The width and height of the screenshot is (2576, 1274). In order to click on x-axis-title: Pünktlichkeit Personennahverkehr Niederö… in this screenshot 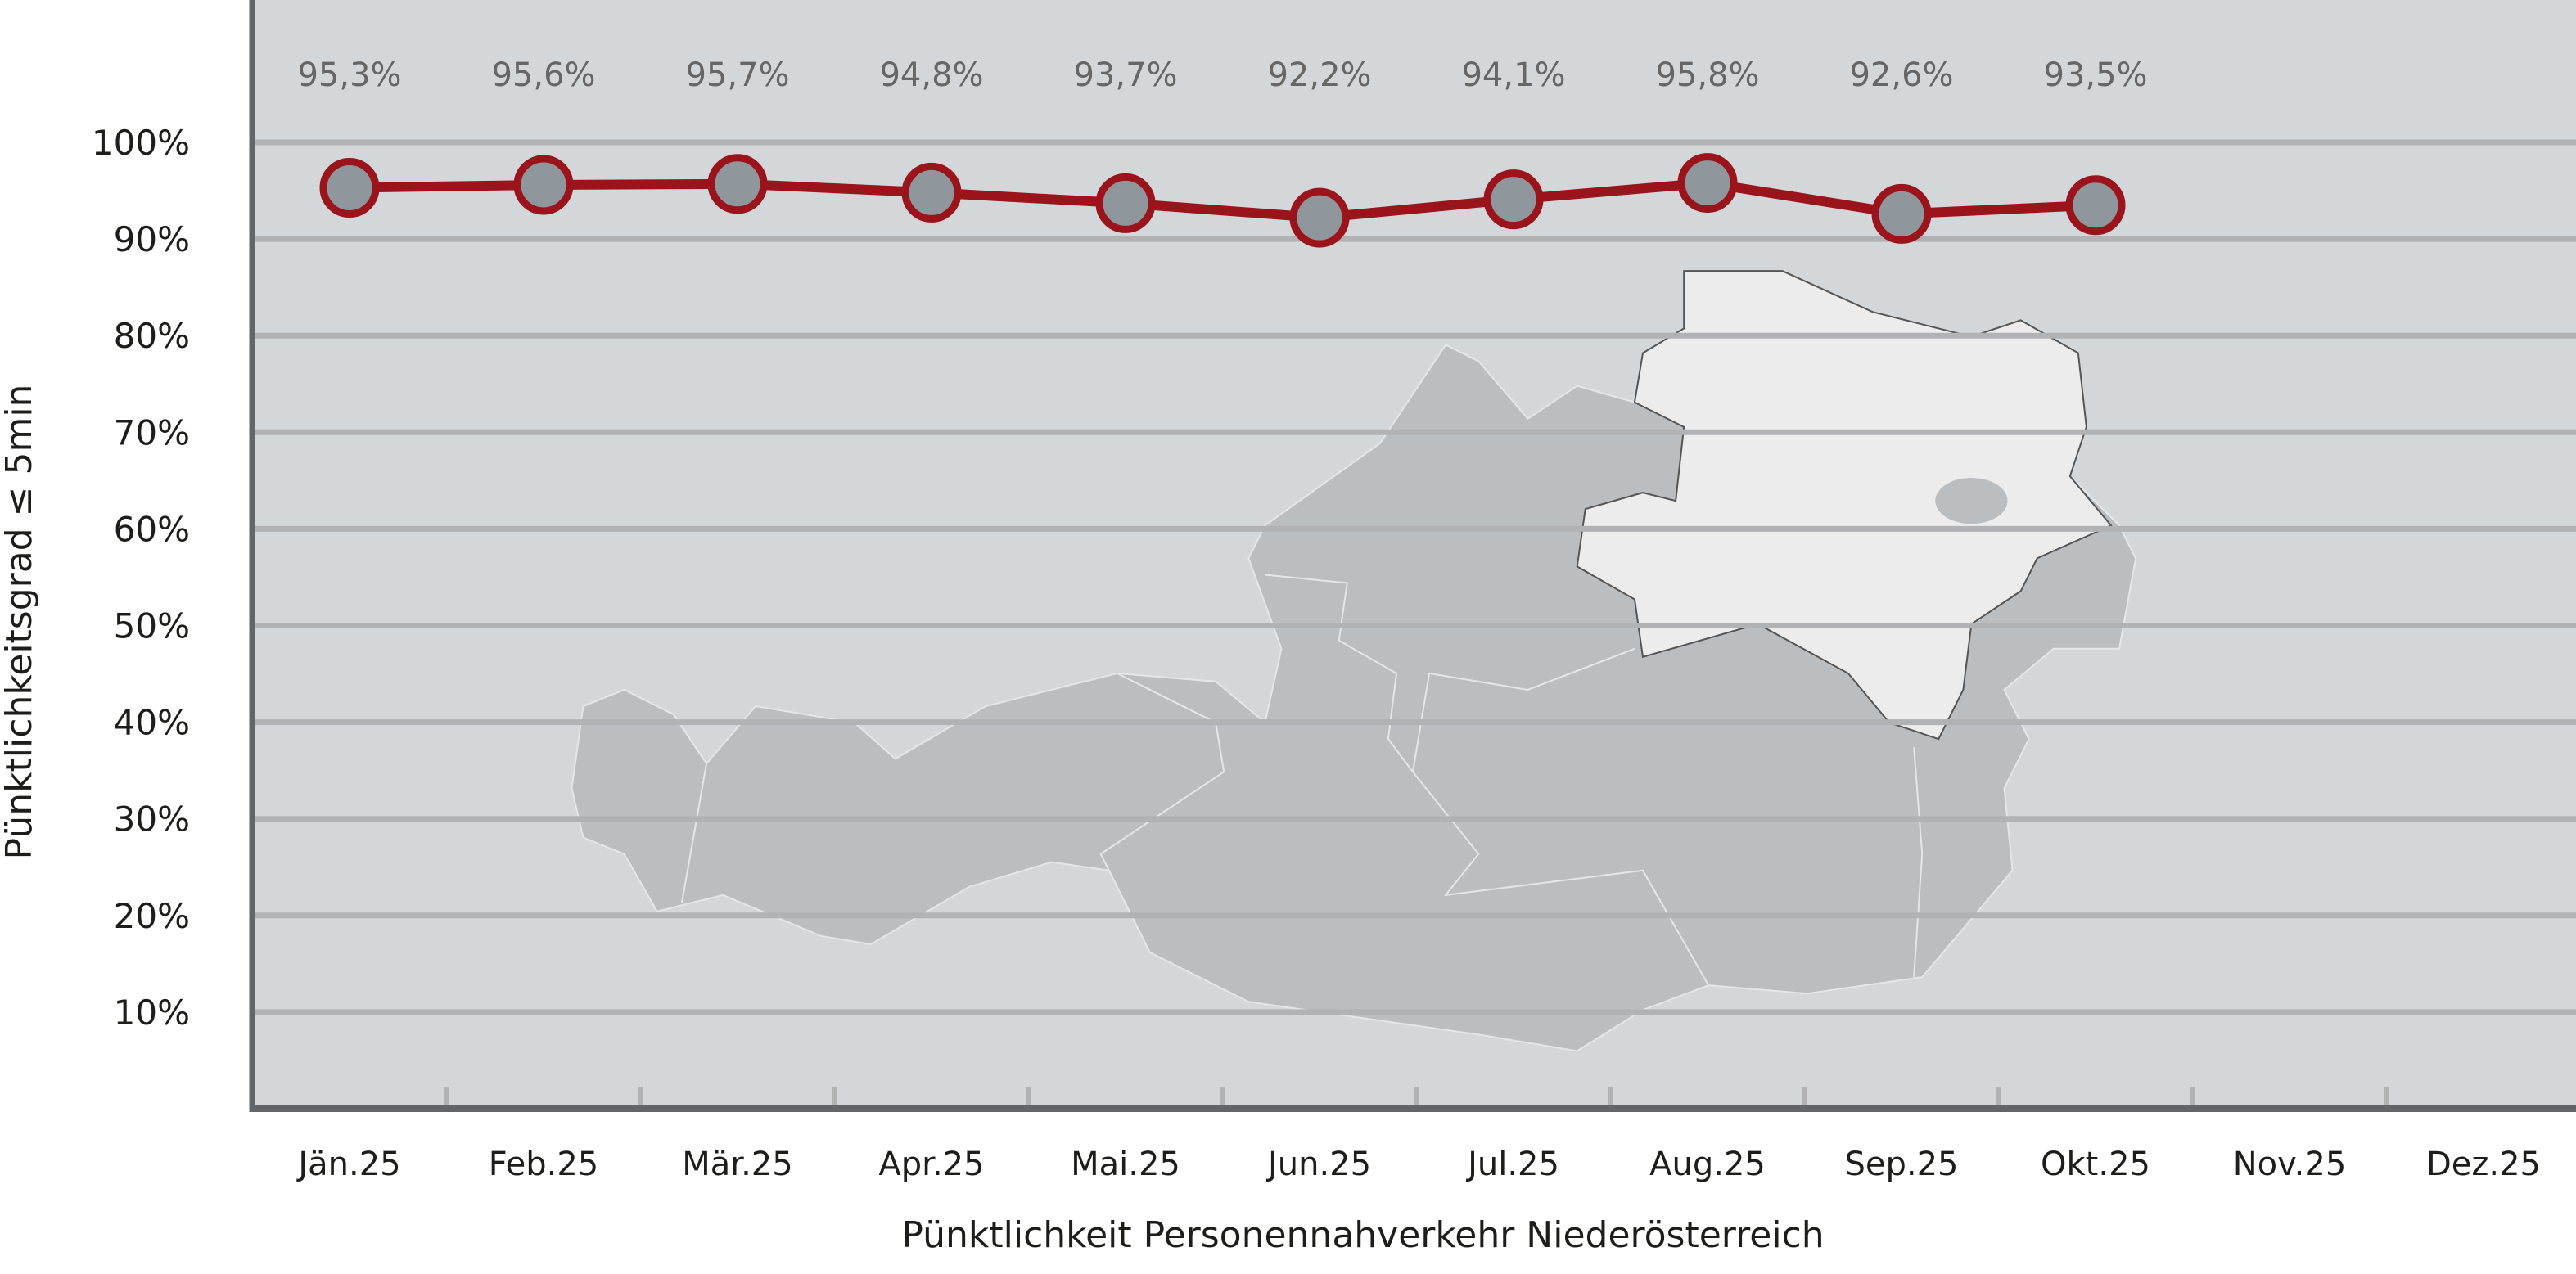, I will do `click(1362, 1235)`.